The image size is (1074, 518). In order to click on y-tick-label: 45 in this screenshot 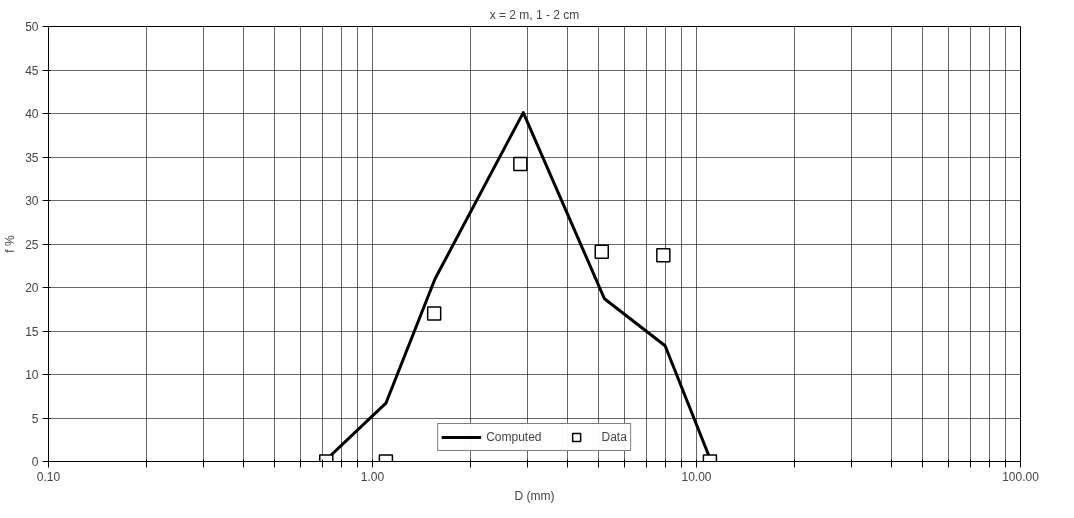, I will do `click(32, 70)`.